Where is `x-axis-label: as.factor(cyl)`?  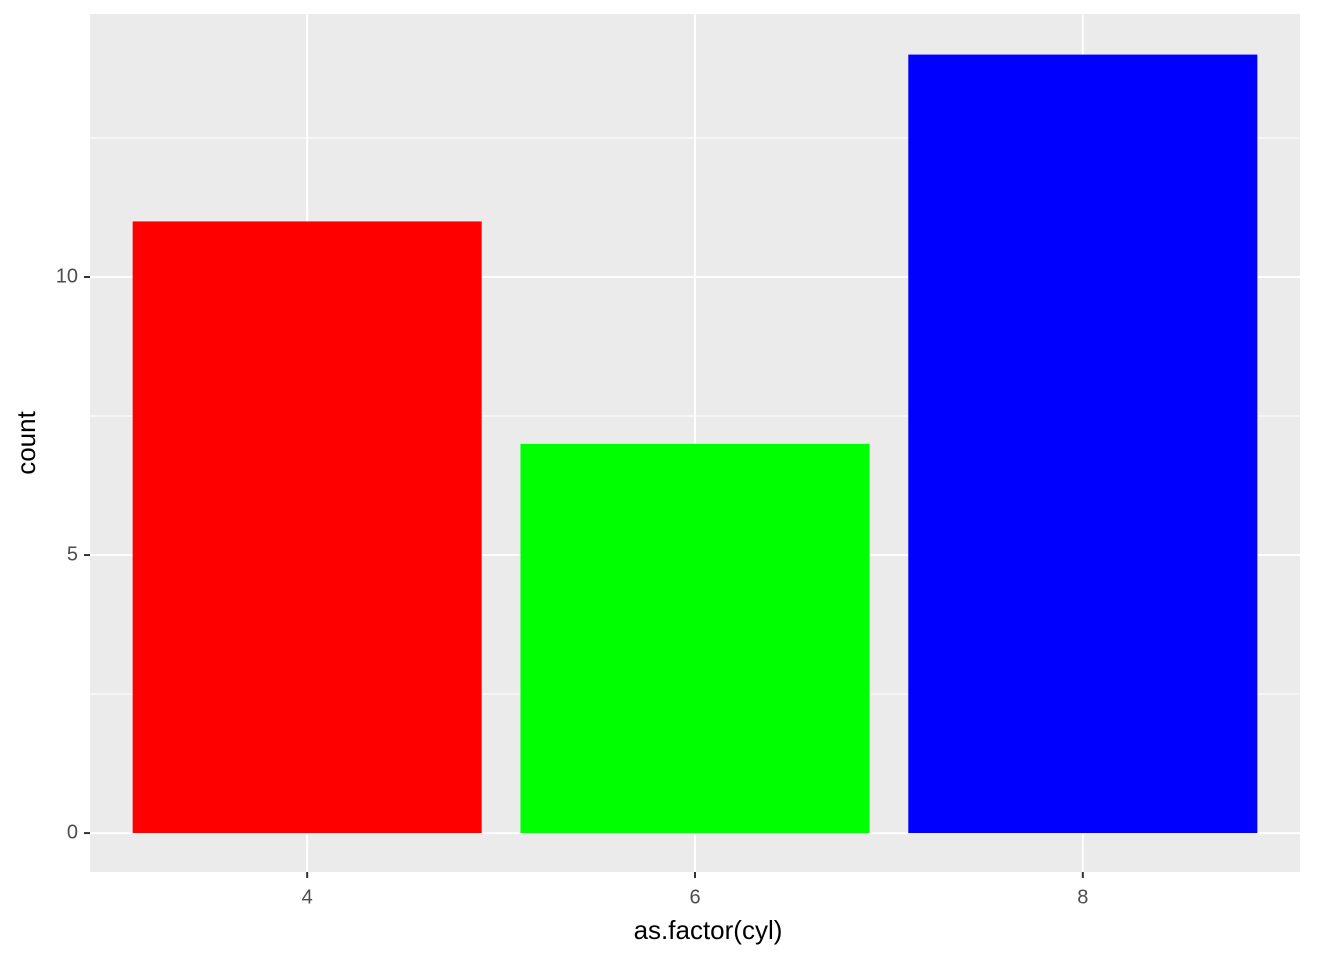
x-axis-label: as.factor(cyl) is located at coordinates (708, 930).